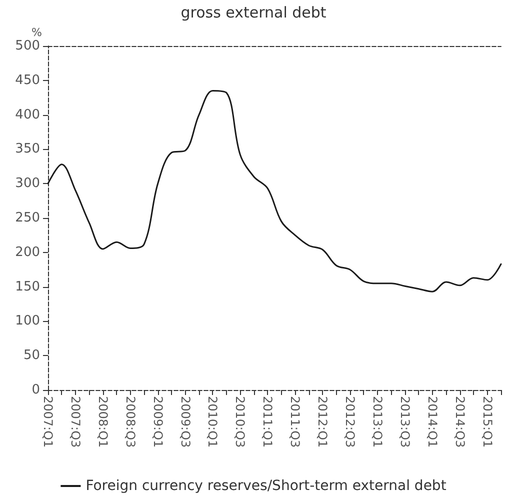 The width and height of the screenshot is (507, 502). What do you see at coordinates (75, 422) in the screenshot?
I see `x-tick-label: 2007:Q3` at bounding box center [75, 422].